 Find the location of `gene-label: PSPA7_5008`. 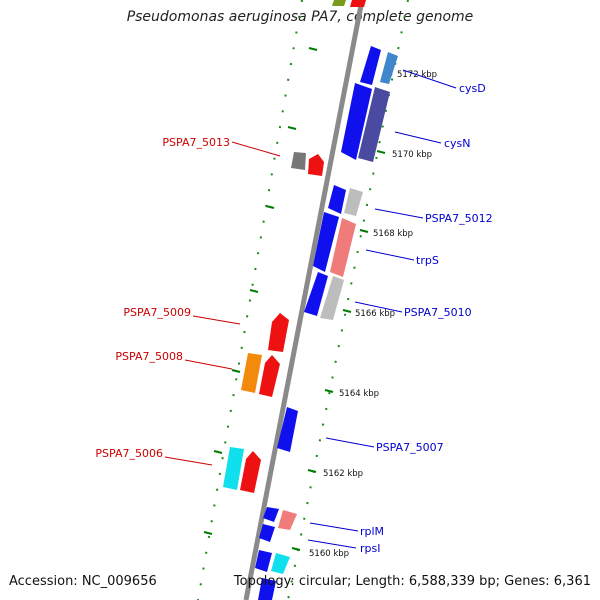

gene-label: PSPA7_5008 is located at coordinates (149, 356).